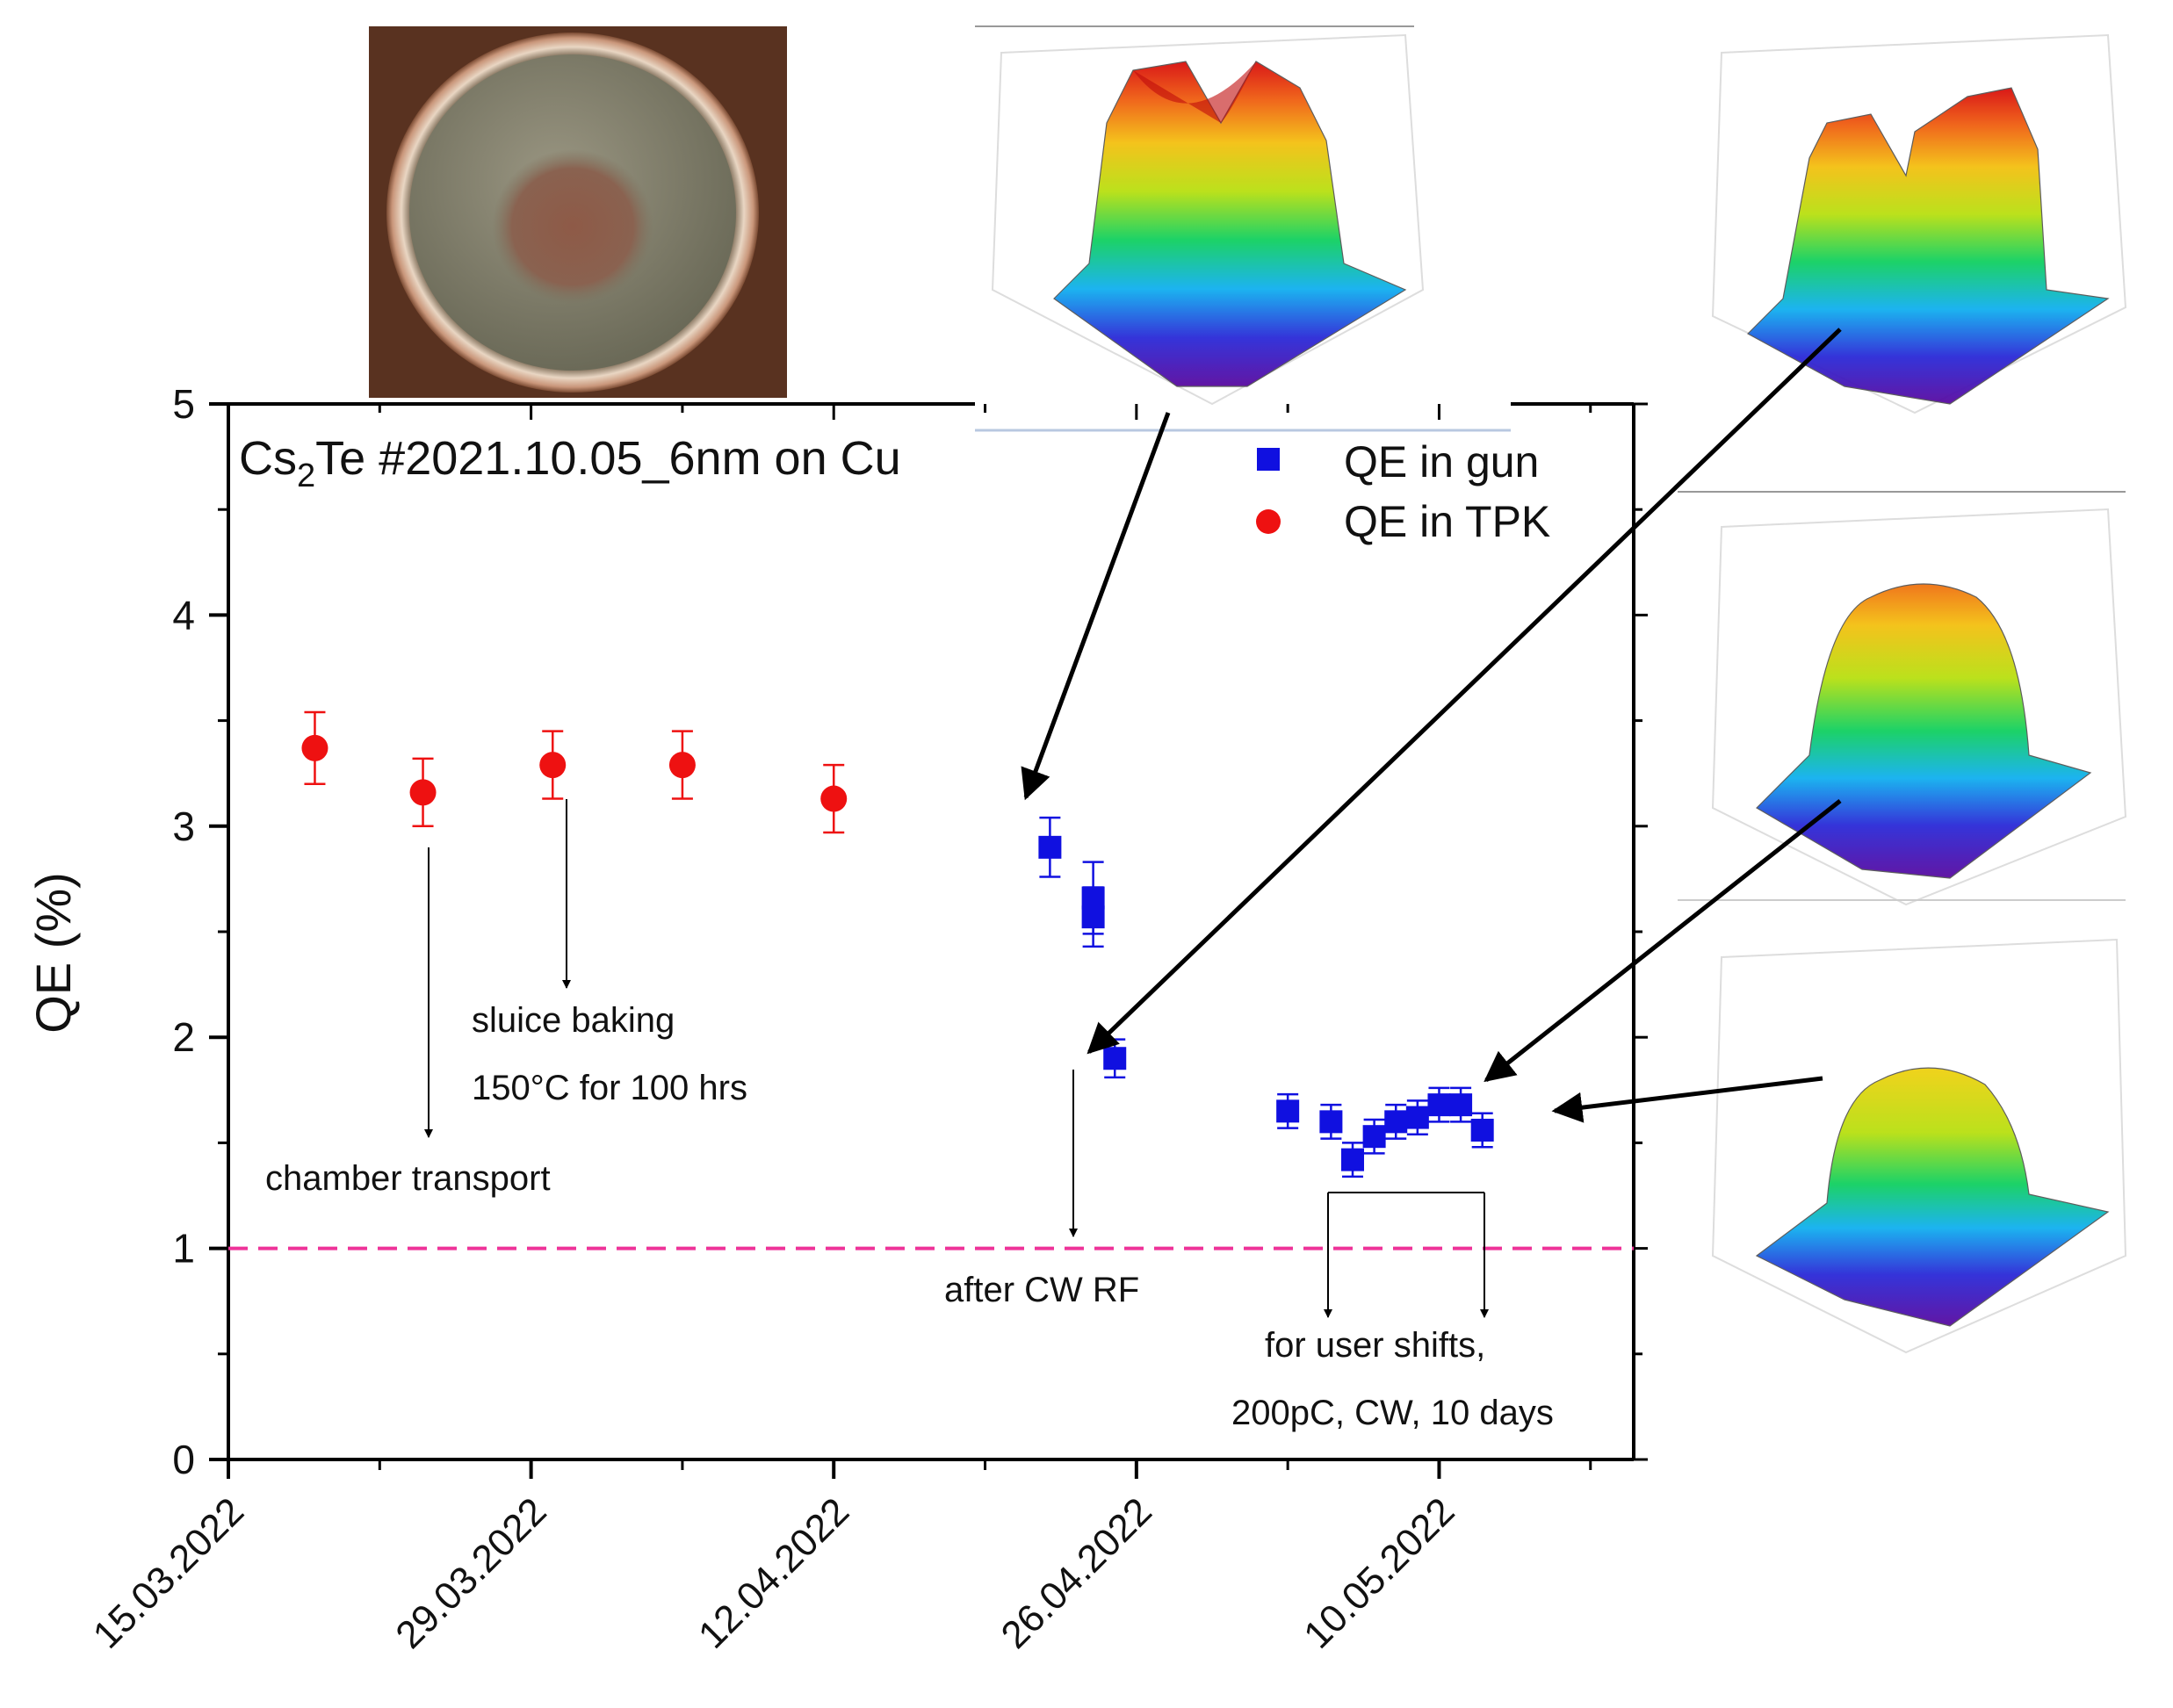 The width and height of the screenshot is (2173, 1708). Describe the element at coordinates (1392, 1312) in the screenshot. I see `annotation-user-shifts: for user shifts, 200pC, CW, 10 days` at that location.